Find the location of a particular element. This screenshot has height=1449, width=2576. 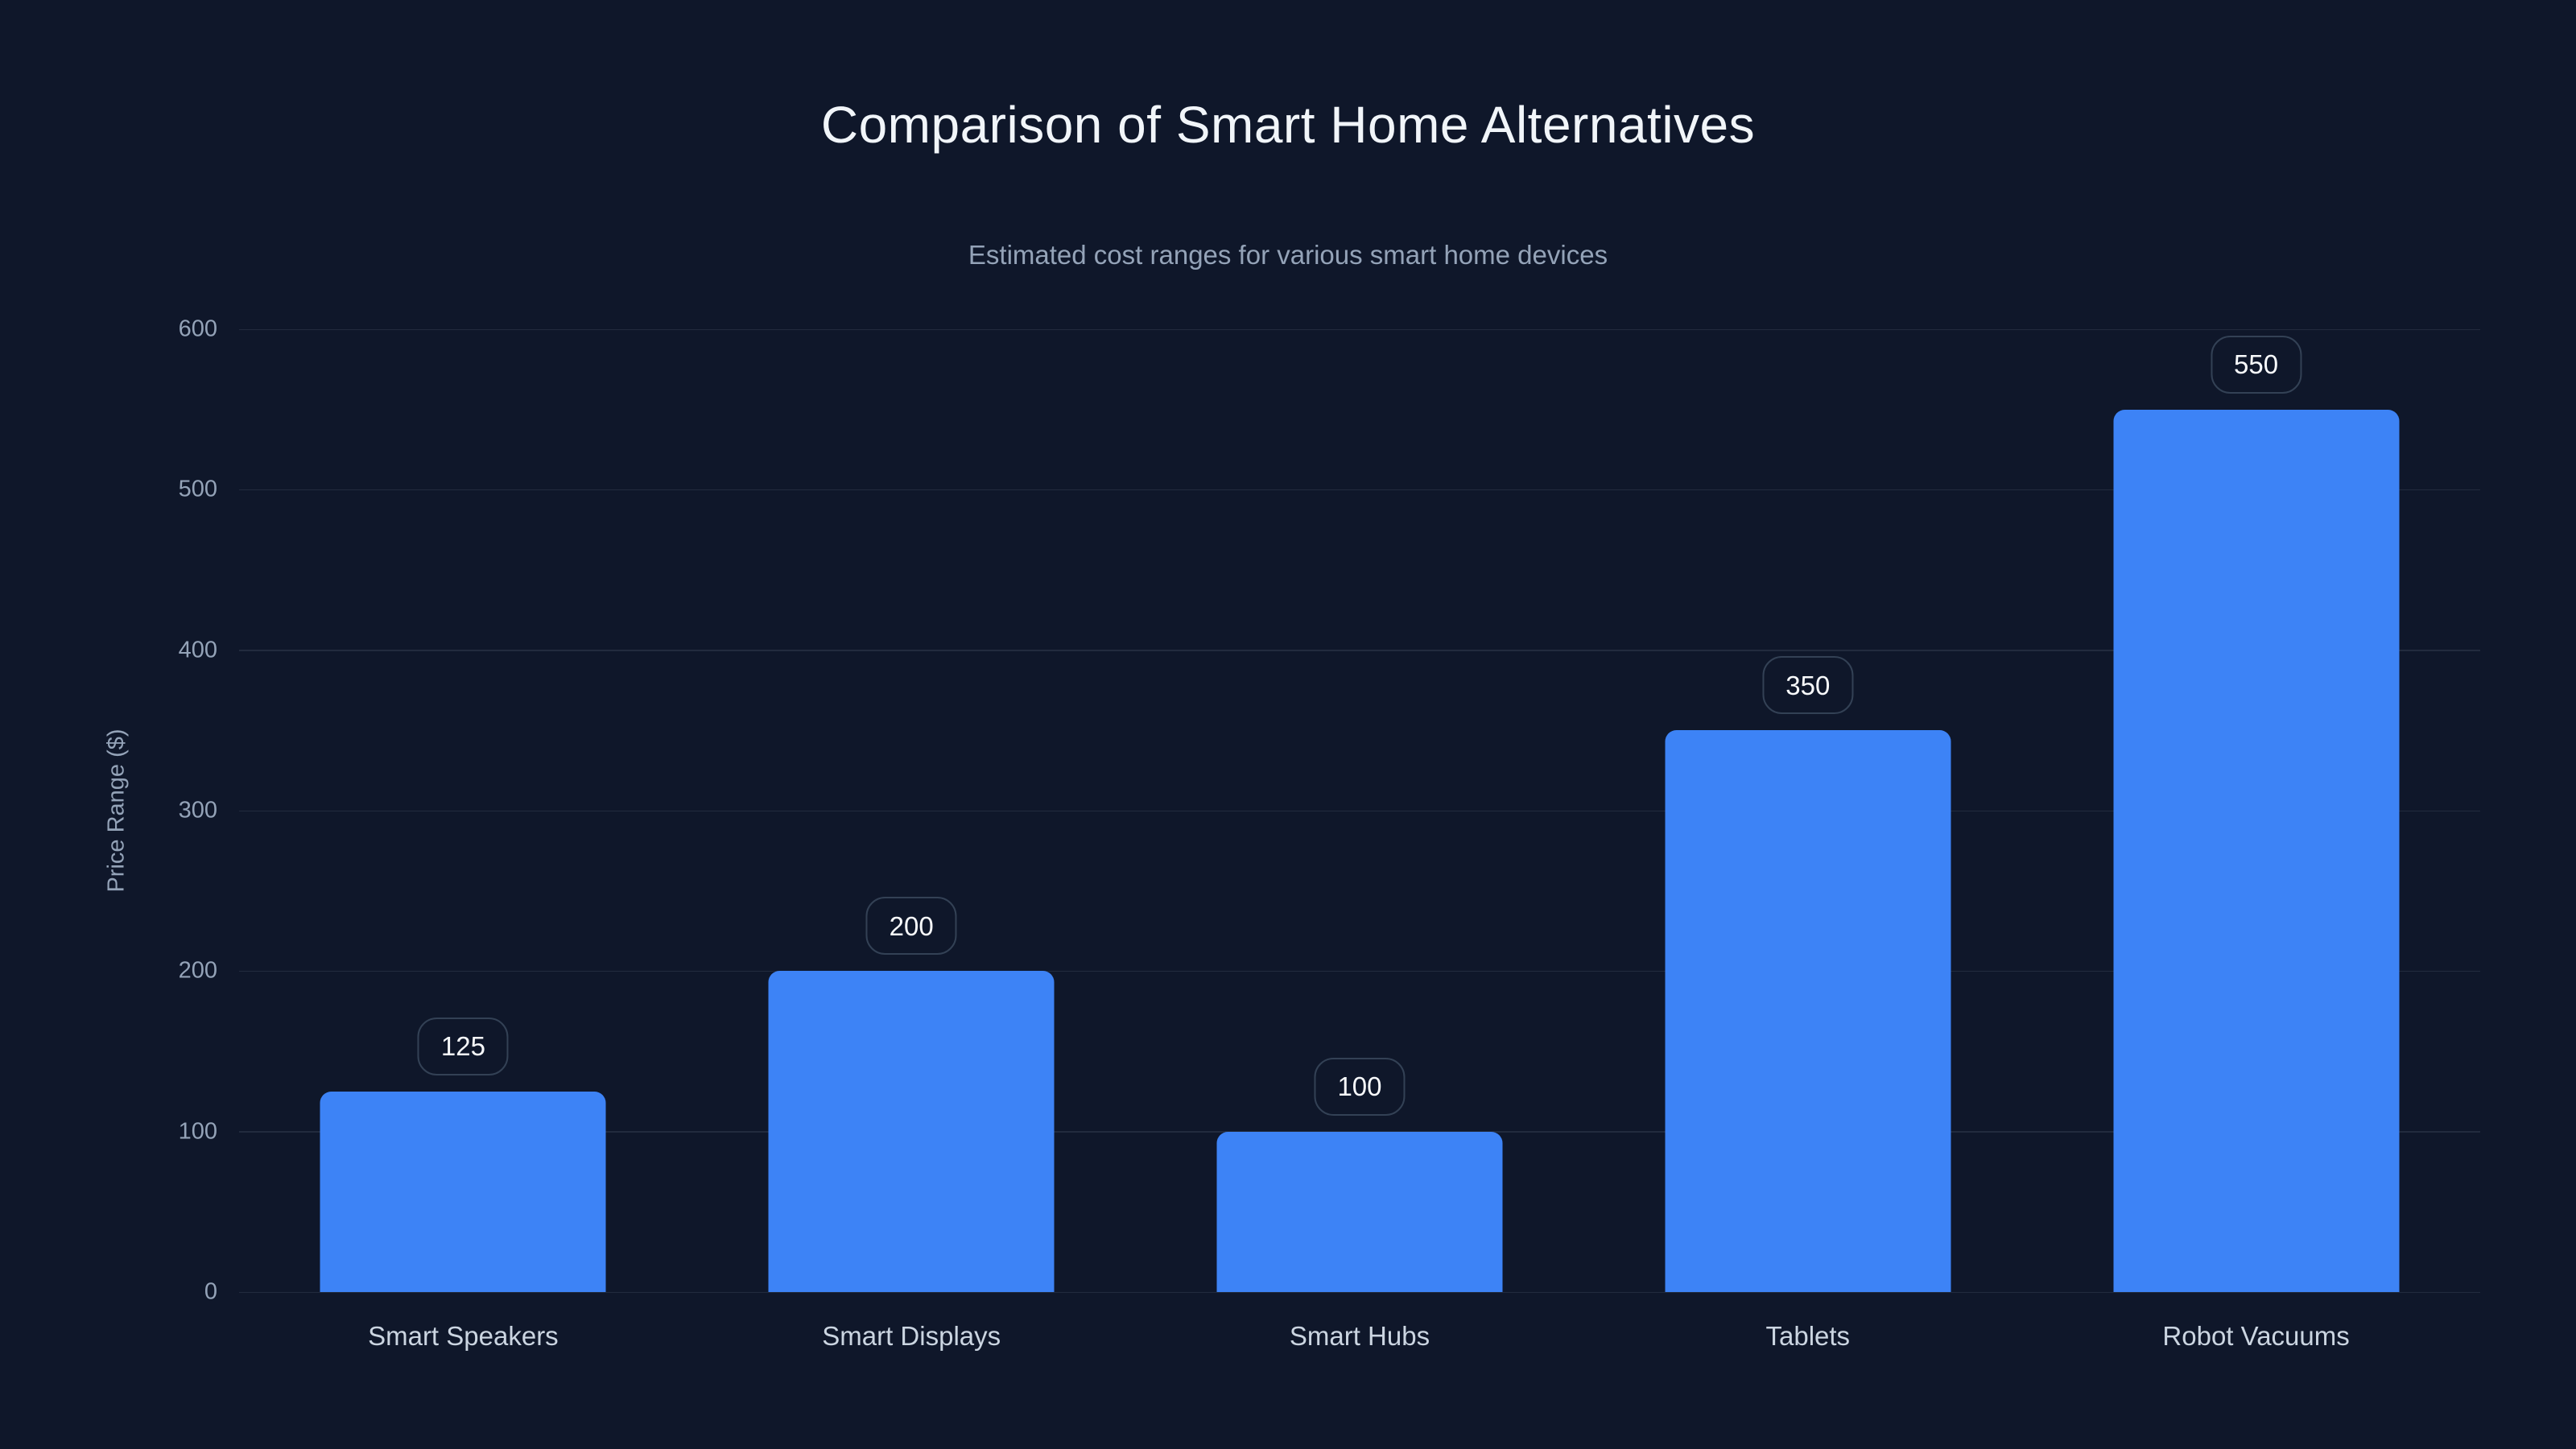

y-tick-label: 200 is located at coordinates (197, 970).